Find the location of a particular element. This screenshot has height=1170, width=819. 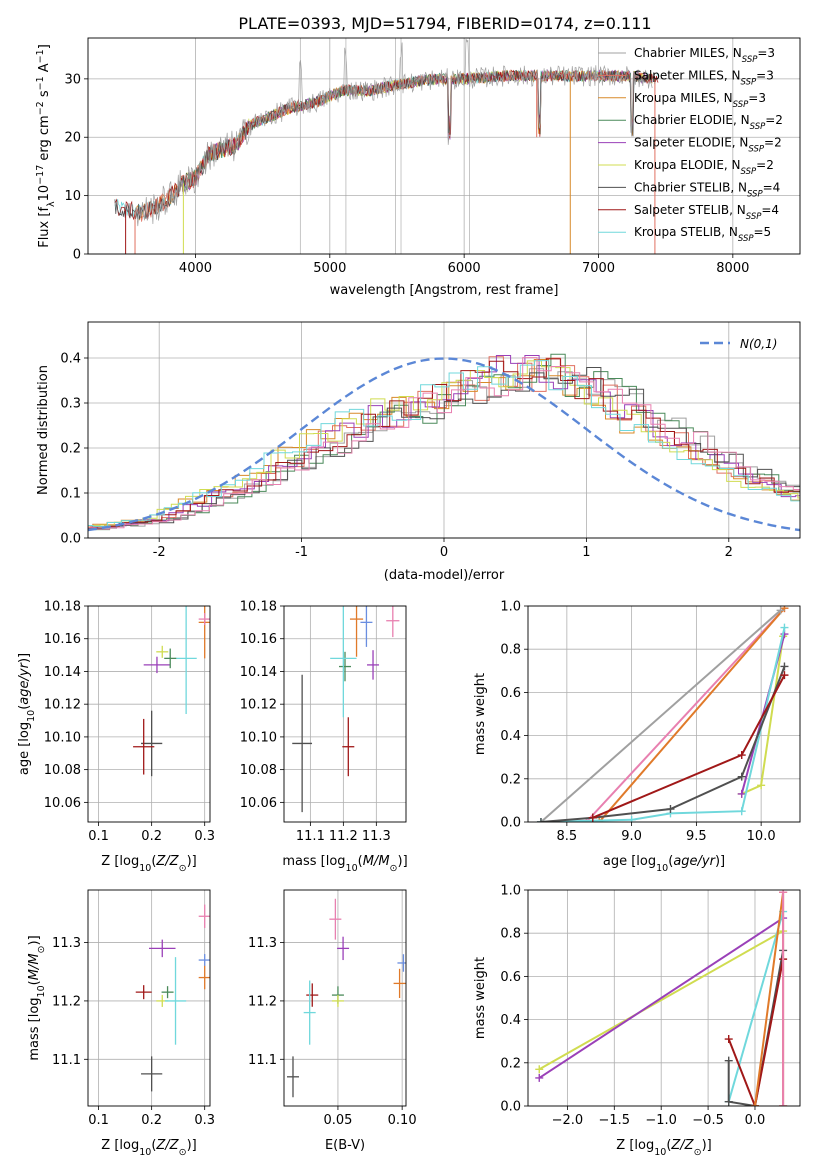

x-tick-label: -1 is located at coordinates (301, 552).